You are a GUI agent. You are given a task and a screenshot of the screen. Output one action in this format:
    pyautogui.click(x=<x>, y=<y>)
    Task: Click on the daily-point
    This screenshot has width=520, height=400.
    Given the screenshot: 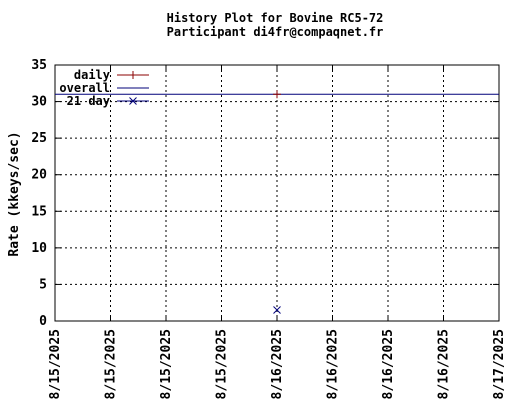 What is the action you would take?
    pyautogui.click(x=277, y=94)
    